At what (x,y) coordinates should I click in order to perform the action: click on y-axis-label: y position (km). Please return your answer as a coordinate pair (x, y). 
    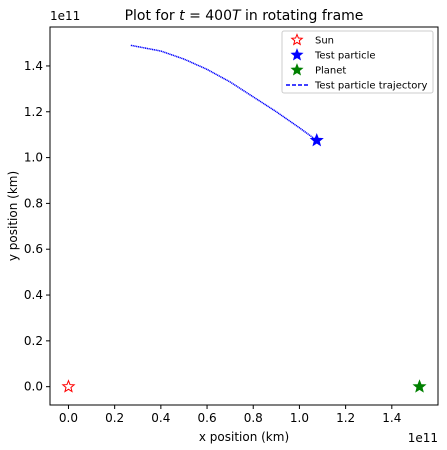
    Looking at the image, I should click on (13, 216).